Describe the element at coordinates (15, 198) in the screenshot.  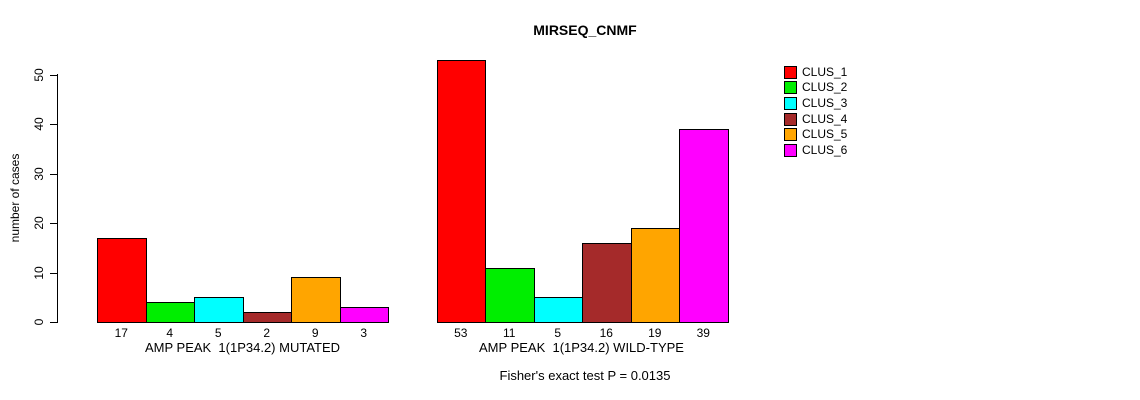
I see `y-axis-label: number of cases` at that location.